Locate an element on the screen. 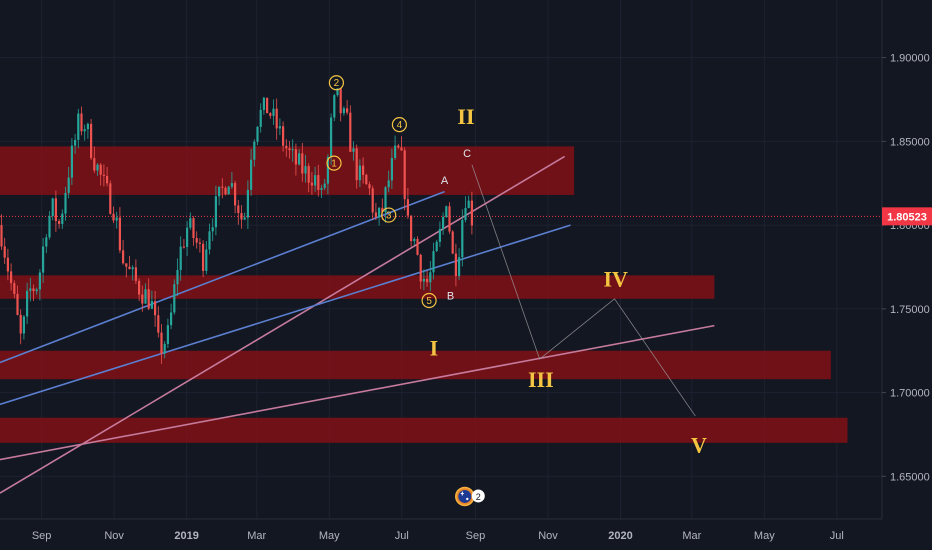  current-price-label: 1.80523 is located at coordinates (907, 217).